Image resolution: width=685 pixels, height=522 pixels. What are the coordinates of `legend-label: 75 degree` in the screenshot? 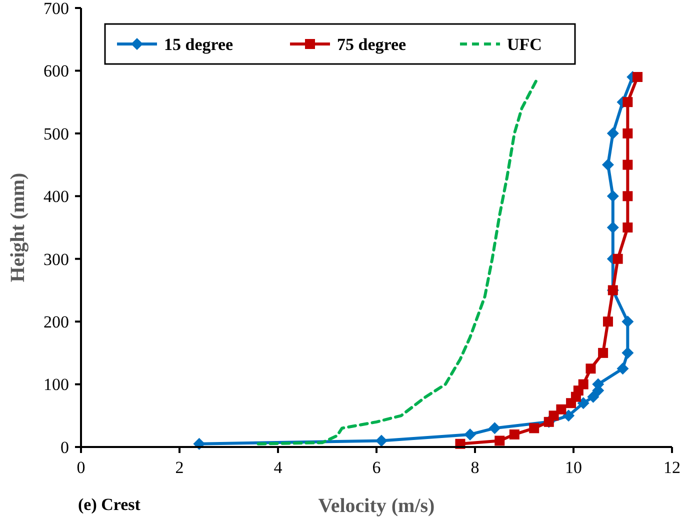 It's located at (372, 44).